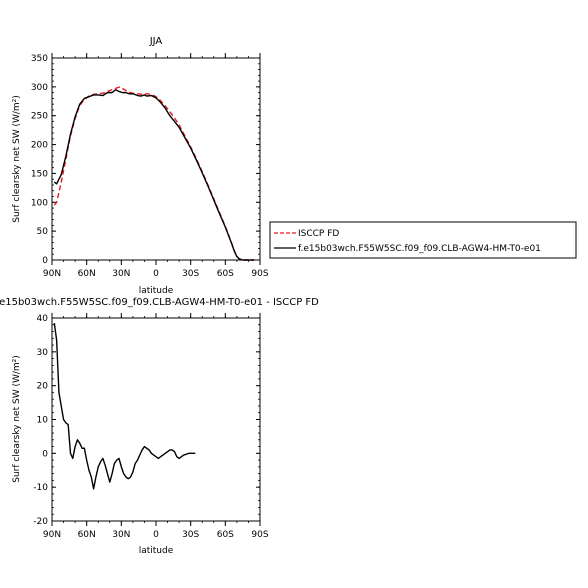  I want to click on legend-box, so click(423, 240).